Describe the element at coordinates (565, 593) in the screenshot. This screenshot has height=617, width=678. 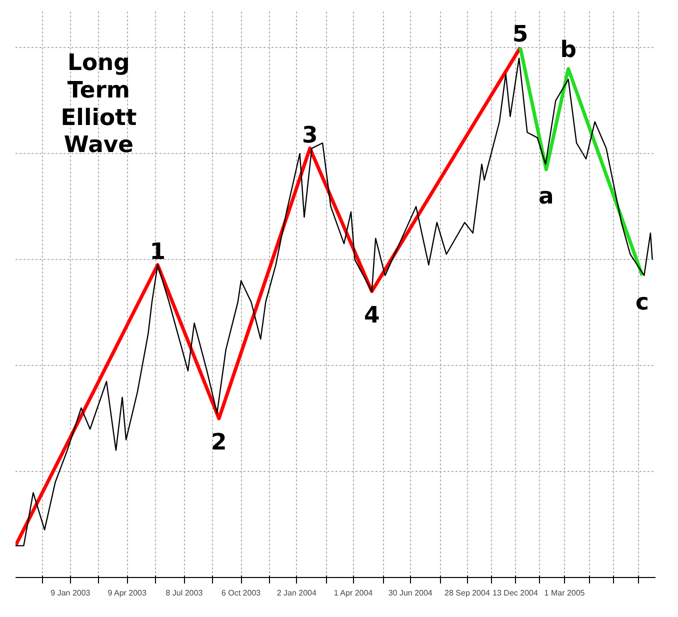
I see `x-tick-label: 1 Mar 2005` at that location.